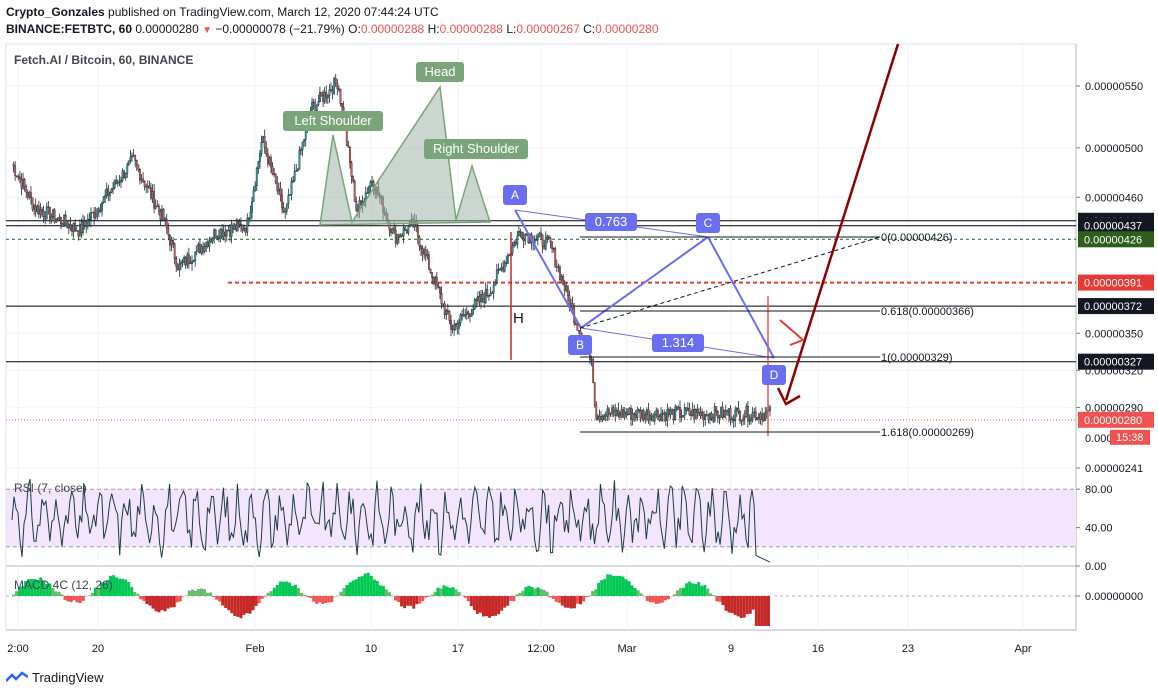  What do you see at coordinates (1099, 490) in the screenshot?
I see `rsi-tick-label: 80.00` at bounding box center [1099, 490].